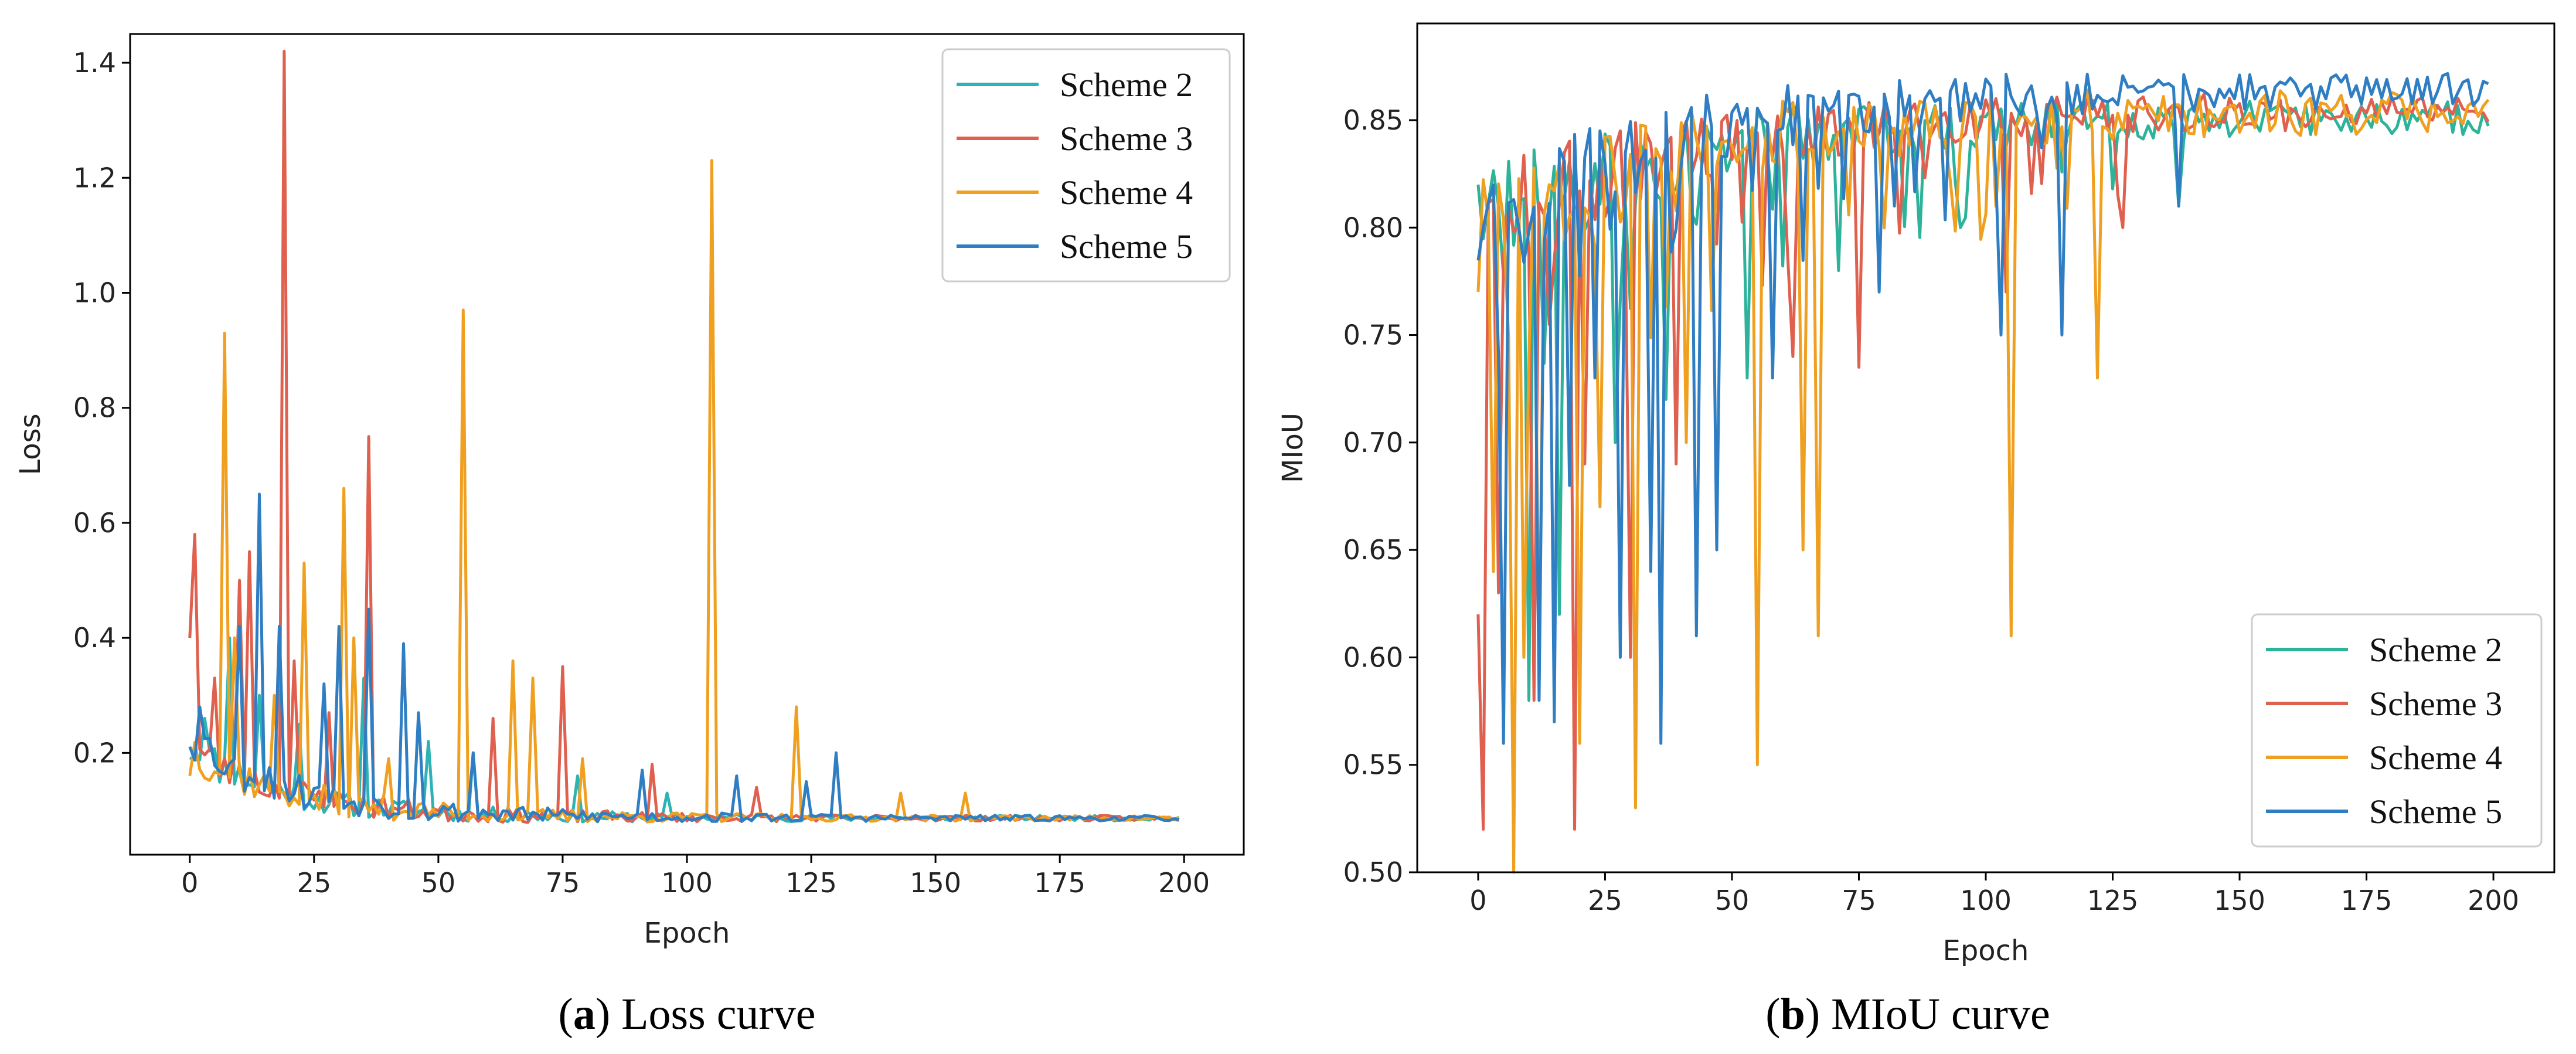  What do you see at coordinates (1373, 442) in the screenshot?
I see `y-tick-label: 0.70` at bounding box center [1373, 442].